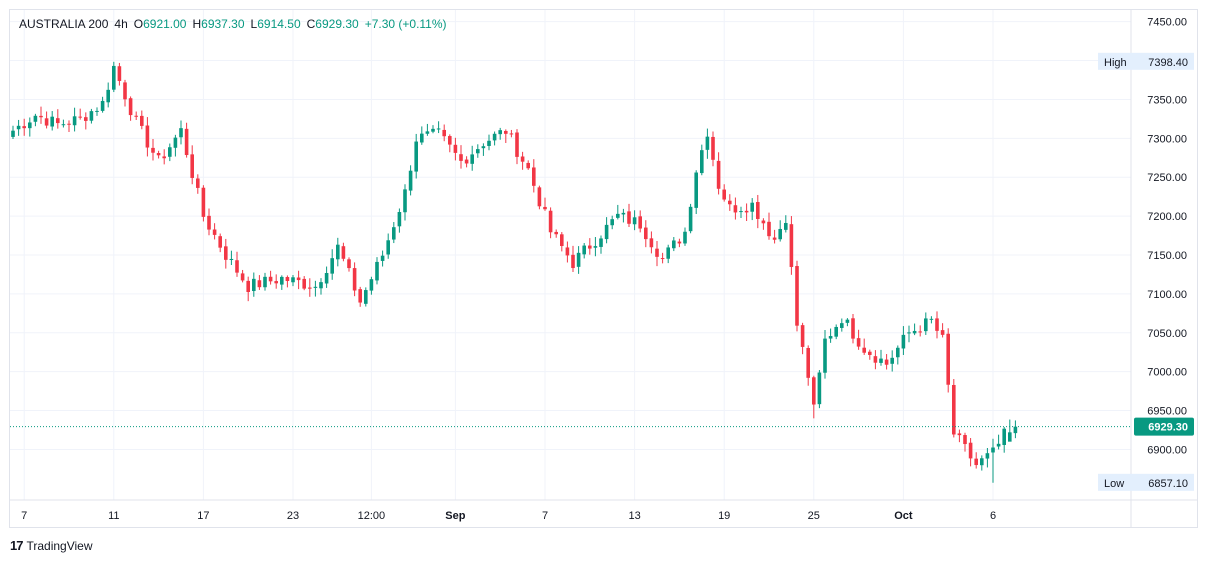 This screenshot has height=564, width=1209. What do you see at coordinates (203, 516) in the screenshot?
I see `time-tick-label: 17` at bounding box center [203, 516].